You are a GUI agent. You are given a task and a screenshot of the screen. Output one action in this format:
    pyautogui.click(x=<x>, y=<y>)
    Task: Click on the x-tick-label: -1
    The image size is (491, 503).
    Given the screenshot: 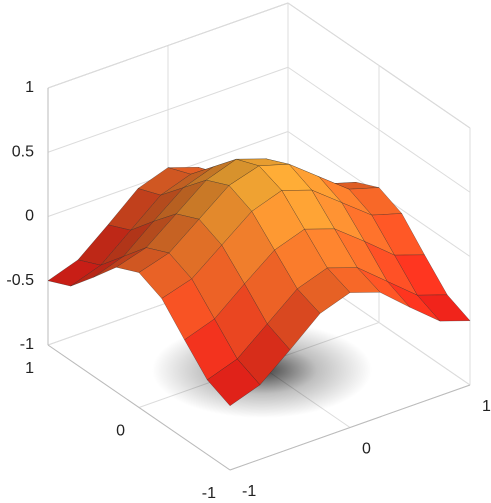 What is the action you would take?
    pyautogui.click(x=209, y=493)
    